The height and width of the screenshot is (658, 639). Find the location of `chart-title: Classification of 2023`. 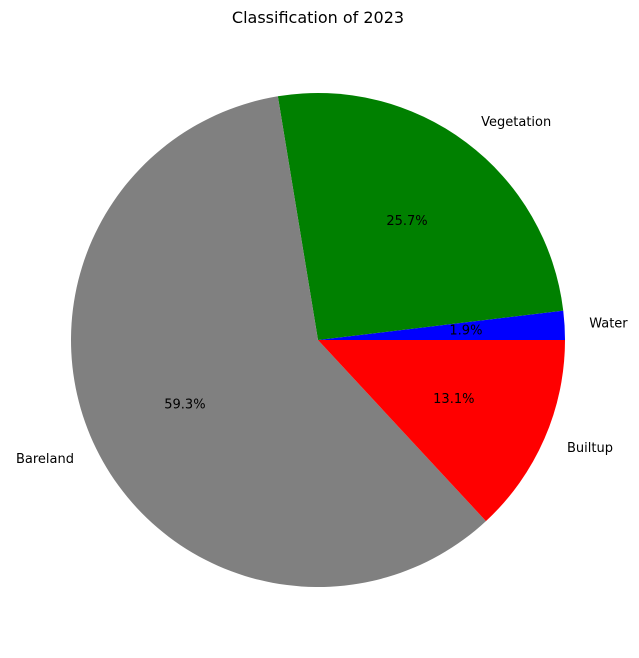

chart-title: Classification of 2023 is located at coordinates (318, 17).